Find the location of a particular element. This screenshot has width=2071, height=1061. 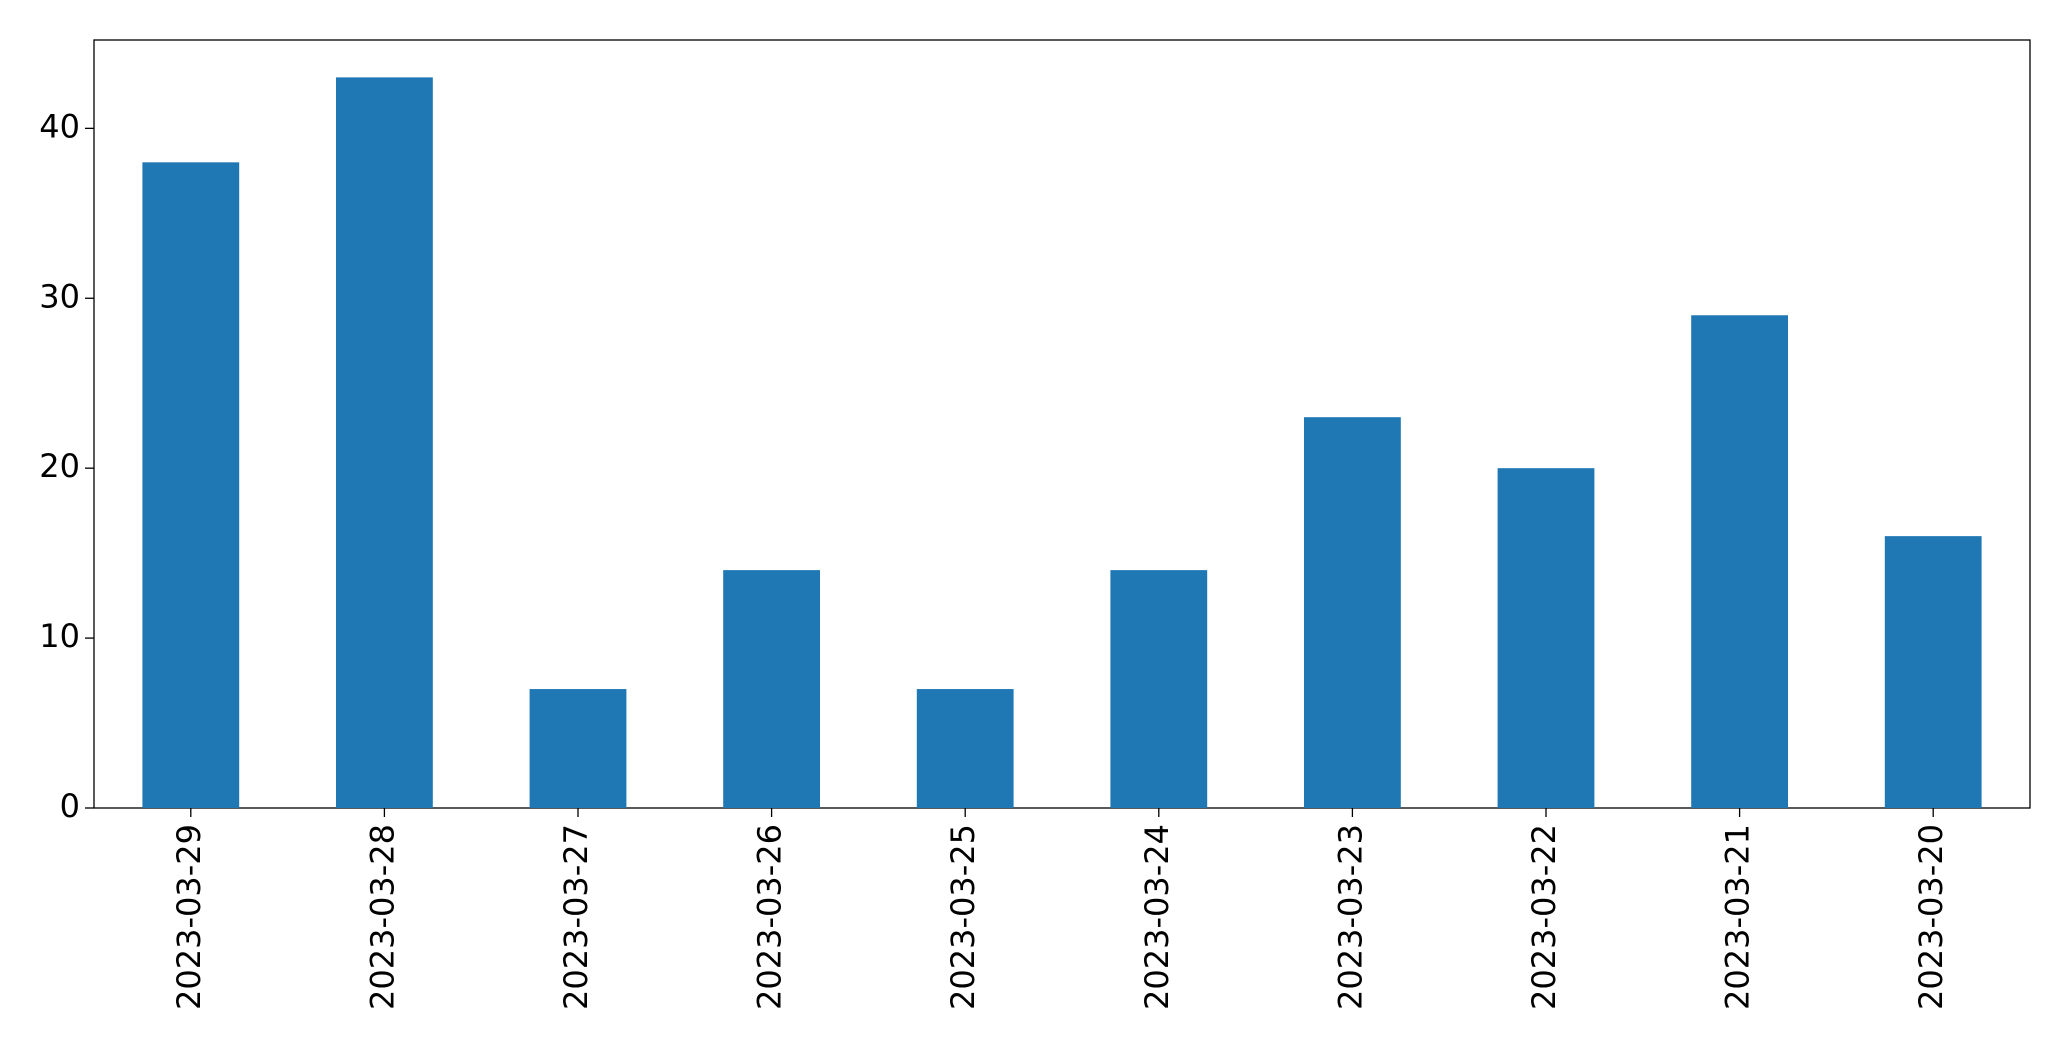

x-tick-label: 2023-03-22 is located at coordinates (1544, 917).